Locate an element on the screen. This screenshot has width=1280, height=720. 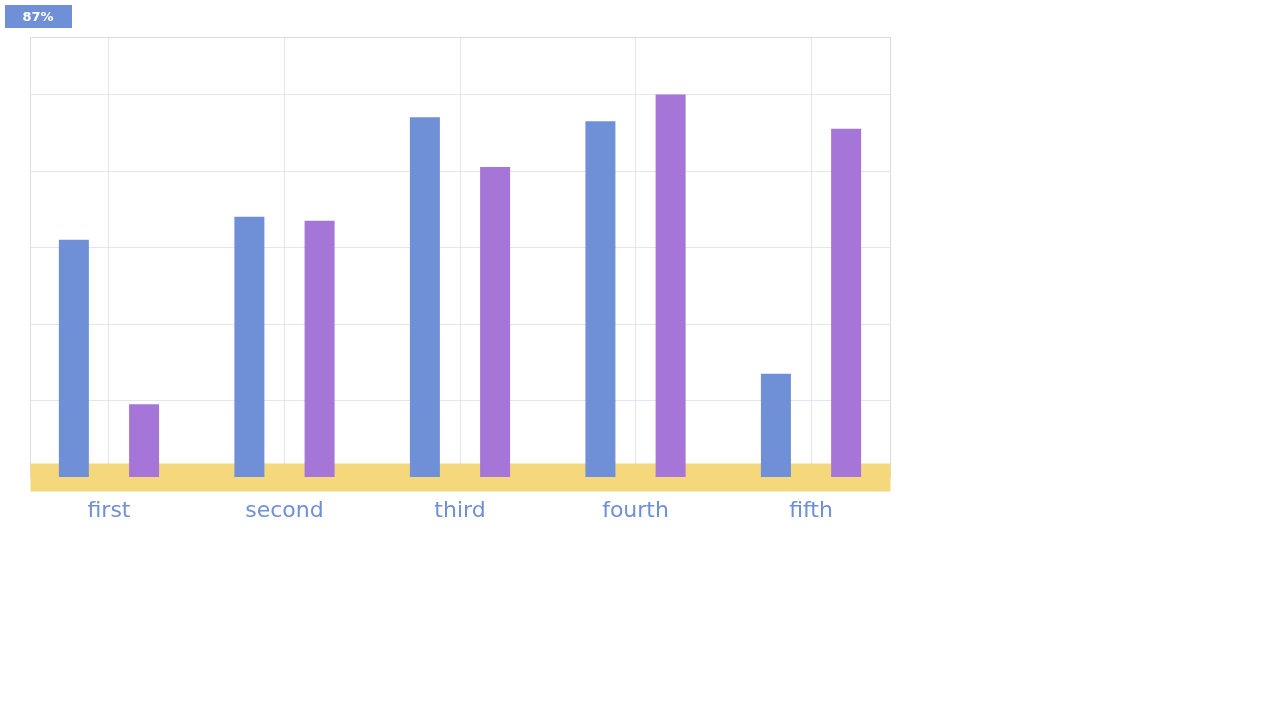
text: 87% is located at coordinates (38, 16).